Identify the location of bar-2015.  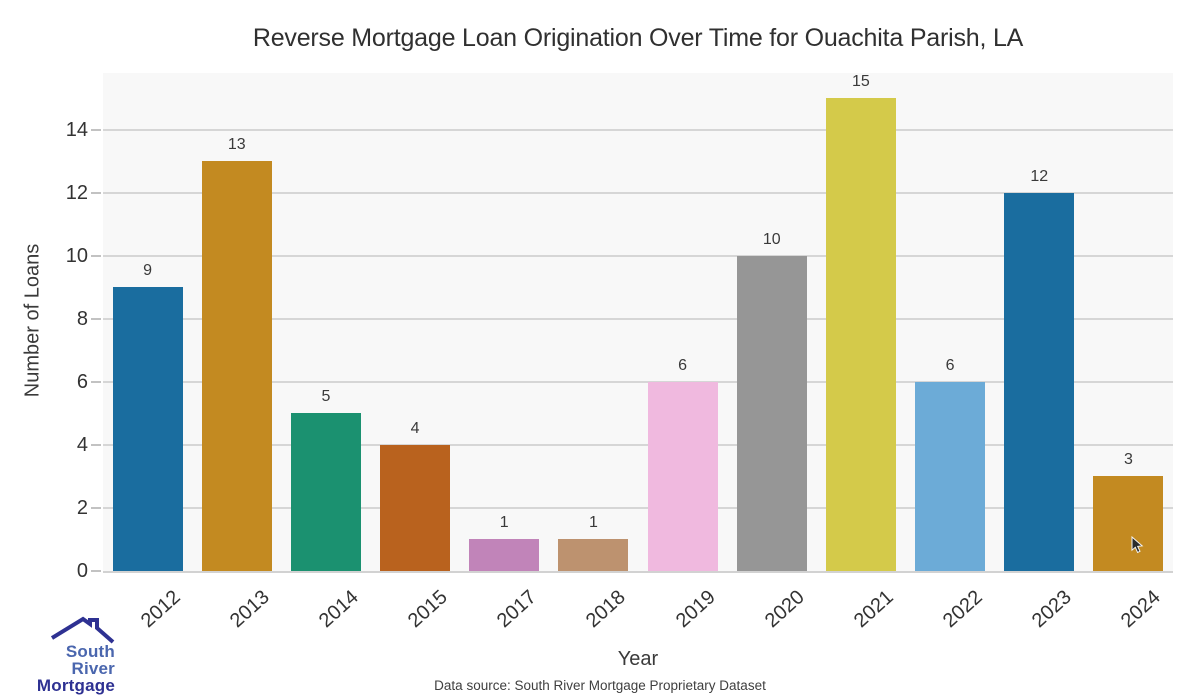
(415, 507).